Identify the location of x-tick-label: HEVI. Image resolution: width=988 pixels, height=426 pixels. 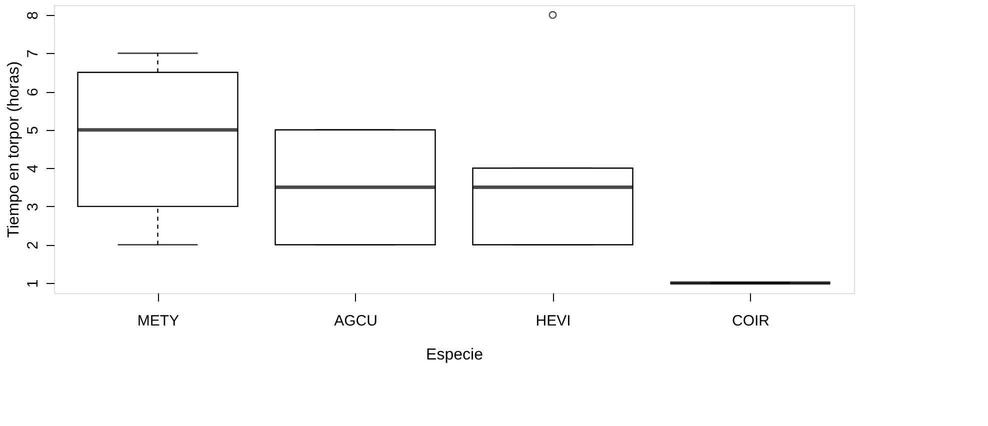
(553, 321).